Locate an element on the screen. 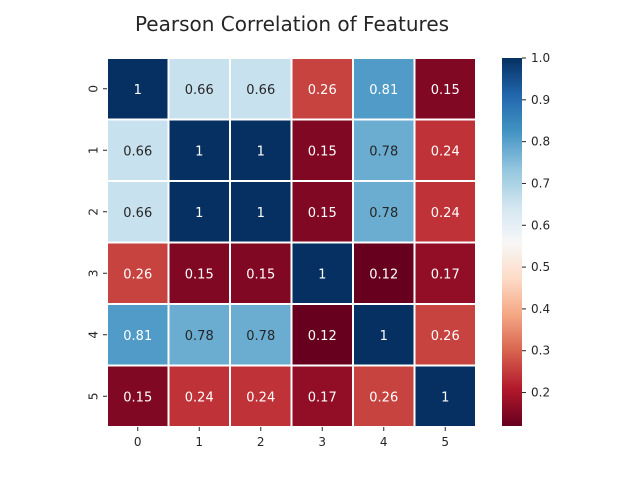 This screenshot has width=640, height=480. colorbar-tick-label: 0.3 is located at coordinates (540, 351).